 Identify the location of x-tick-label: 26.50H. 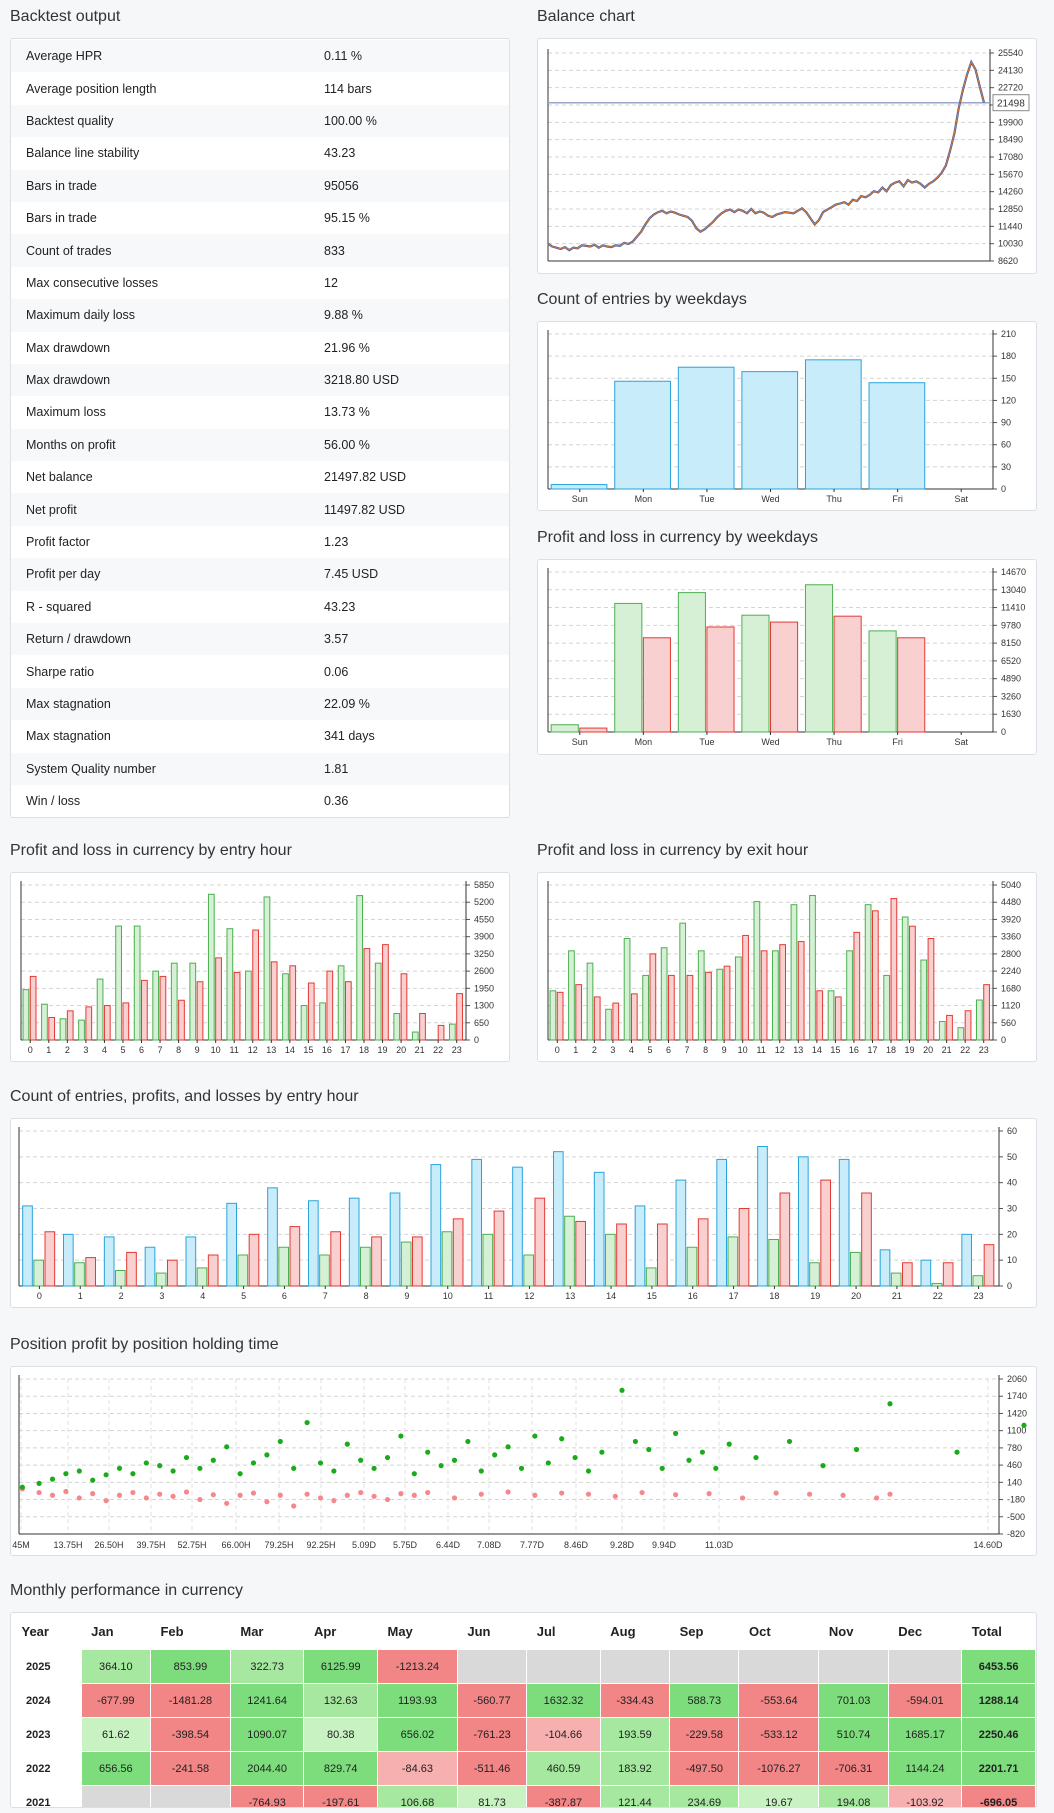
(108, 1545).